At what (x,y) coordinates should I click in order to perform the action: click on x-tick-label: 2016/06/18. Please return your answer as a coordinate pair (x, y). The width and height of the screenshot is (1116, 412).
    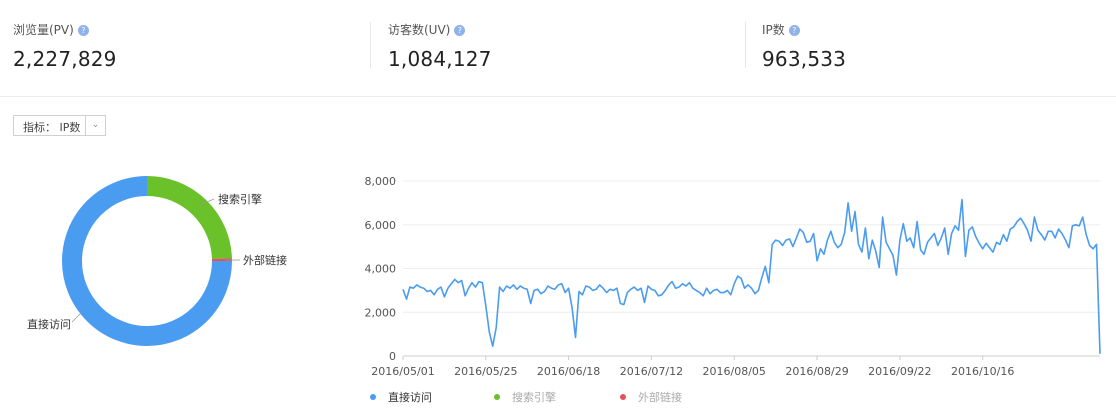
    Looking at the image, I should click on (568, 371).